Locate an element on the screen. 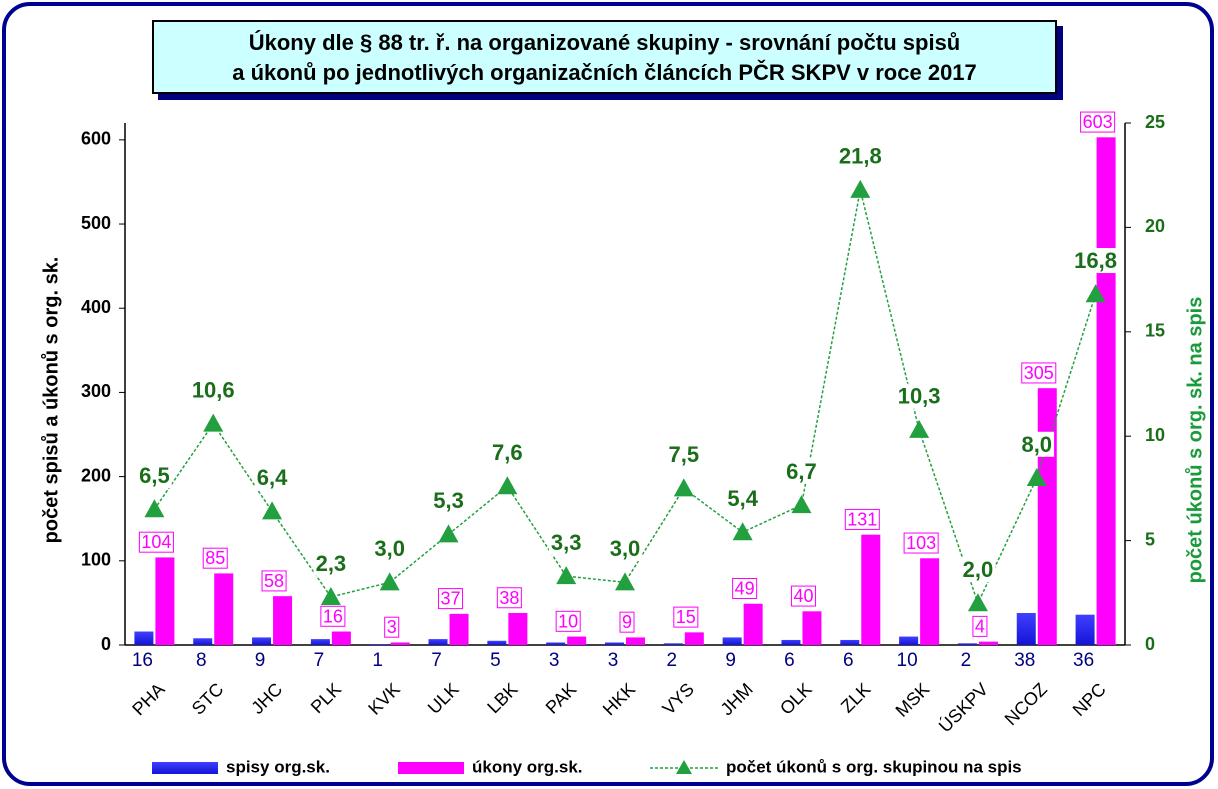 This screenshot has width=1218, height=789. ratio-label: 3,0 is located at coordinates (389, 548).